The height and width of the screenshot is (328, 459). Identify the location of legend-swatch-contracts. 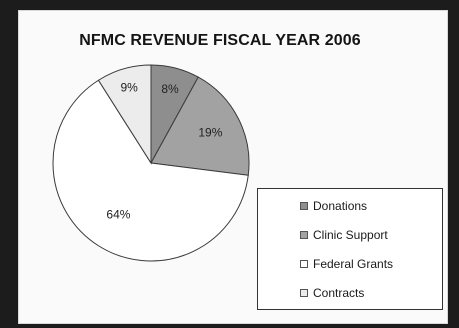
(304, 293).